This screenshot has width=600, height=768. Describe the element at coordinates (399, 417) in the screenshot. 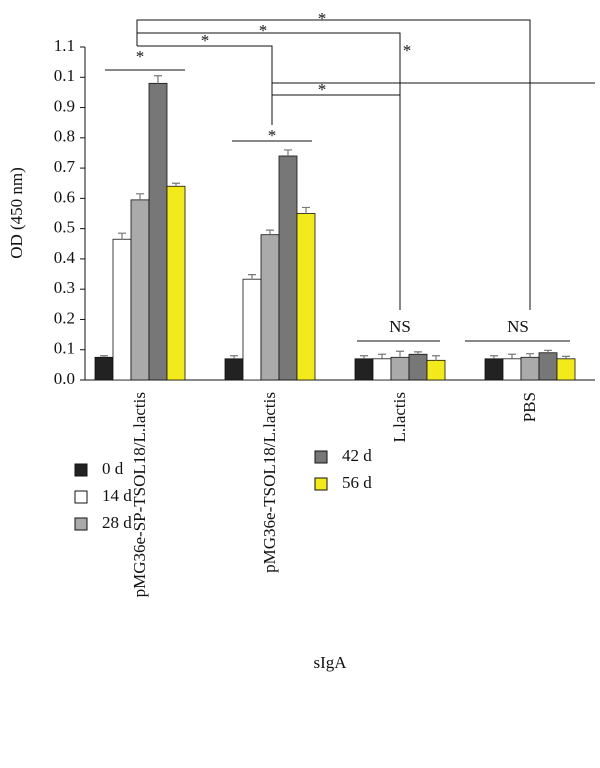

I see `x-tick-label: L.lactis` at that location.